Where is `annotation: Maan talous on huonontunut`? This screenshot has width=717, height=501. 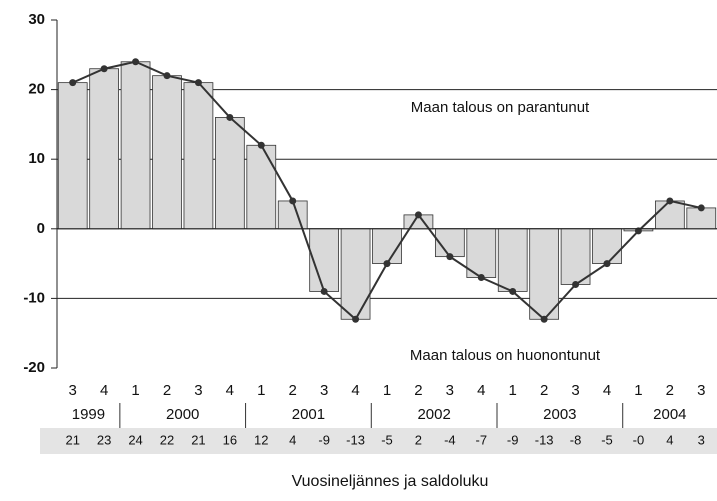 annotation: Maan talous on huonontunut is located at coordinates (505, 355).